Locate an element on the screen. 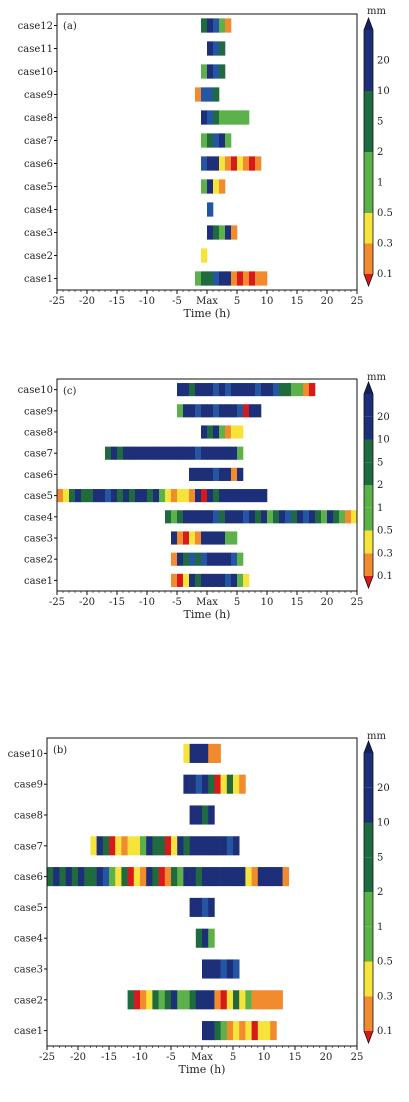 This screenshot has height=1102, width=409. case-label: case1 is located at coordinates (28, 1031).